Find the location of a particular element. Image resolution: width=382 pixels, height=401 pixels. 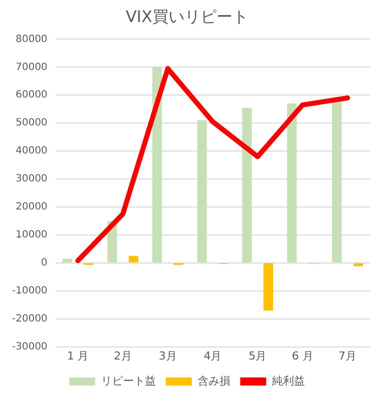

y-tick-label: -30000 is located at coordinates (30, 346).